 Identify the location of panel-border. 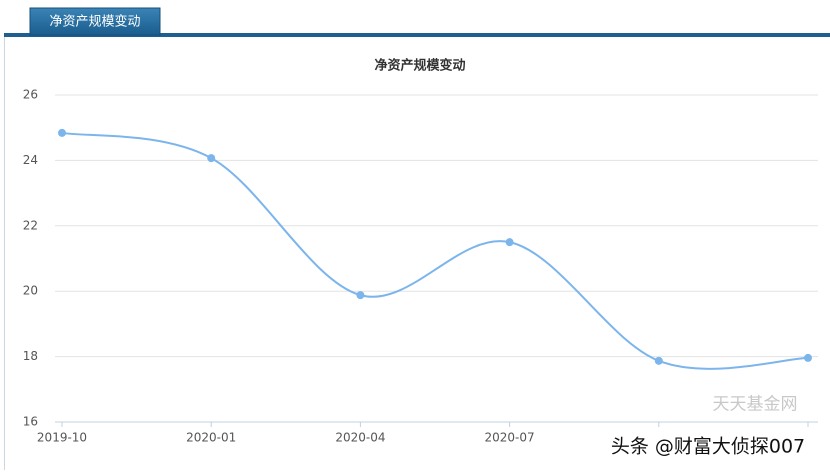
(4, 253).